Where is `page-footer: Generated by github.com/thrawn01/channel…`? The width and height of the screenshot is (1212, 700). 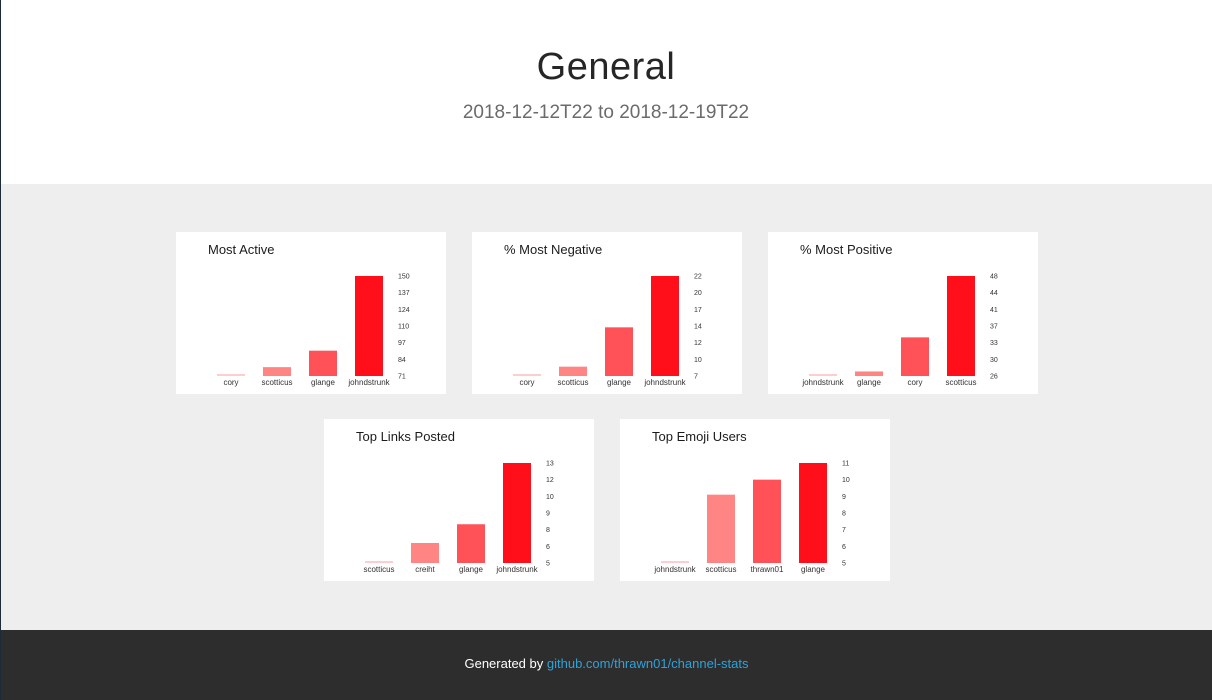
page-footer: Generated by github.com/thrawn01/channel… is located at coordinates (606, 665).